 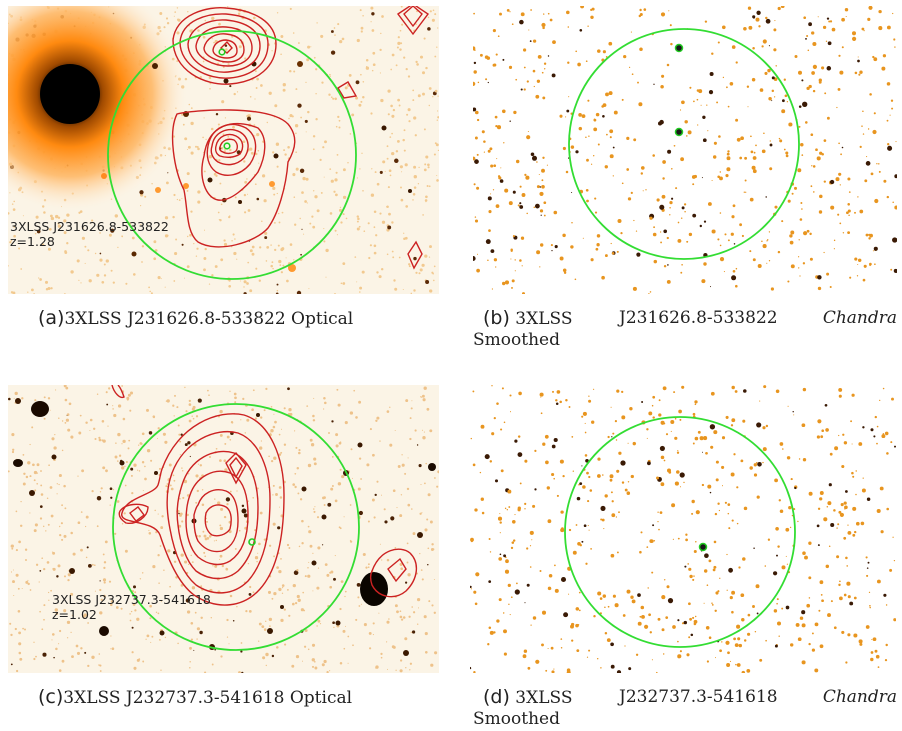 What do you see at coordinates (195, 697) in the screenshot?
I see `caption-c: (c)3XLSS J232737.3-541618 Optical` at bounding box center [195, 697].